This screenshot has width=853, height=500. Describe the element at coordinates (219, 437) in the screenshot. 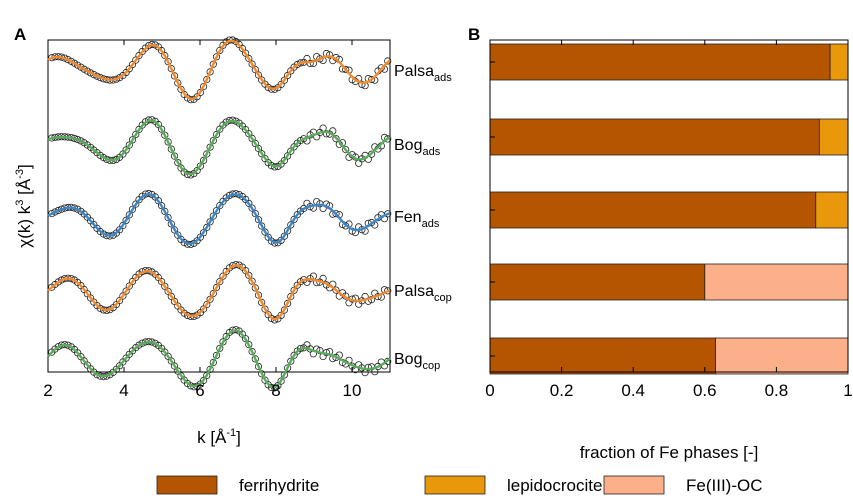

I see `panel-a-x-axis-label: k [Å-1]` at that location.